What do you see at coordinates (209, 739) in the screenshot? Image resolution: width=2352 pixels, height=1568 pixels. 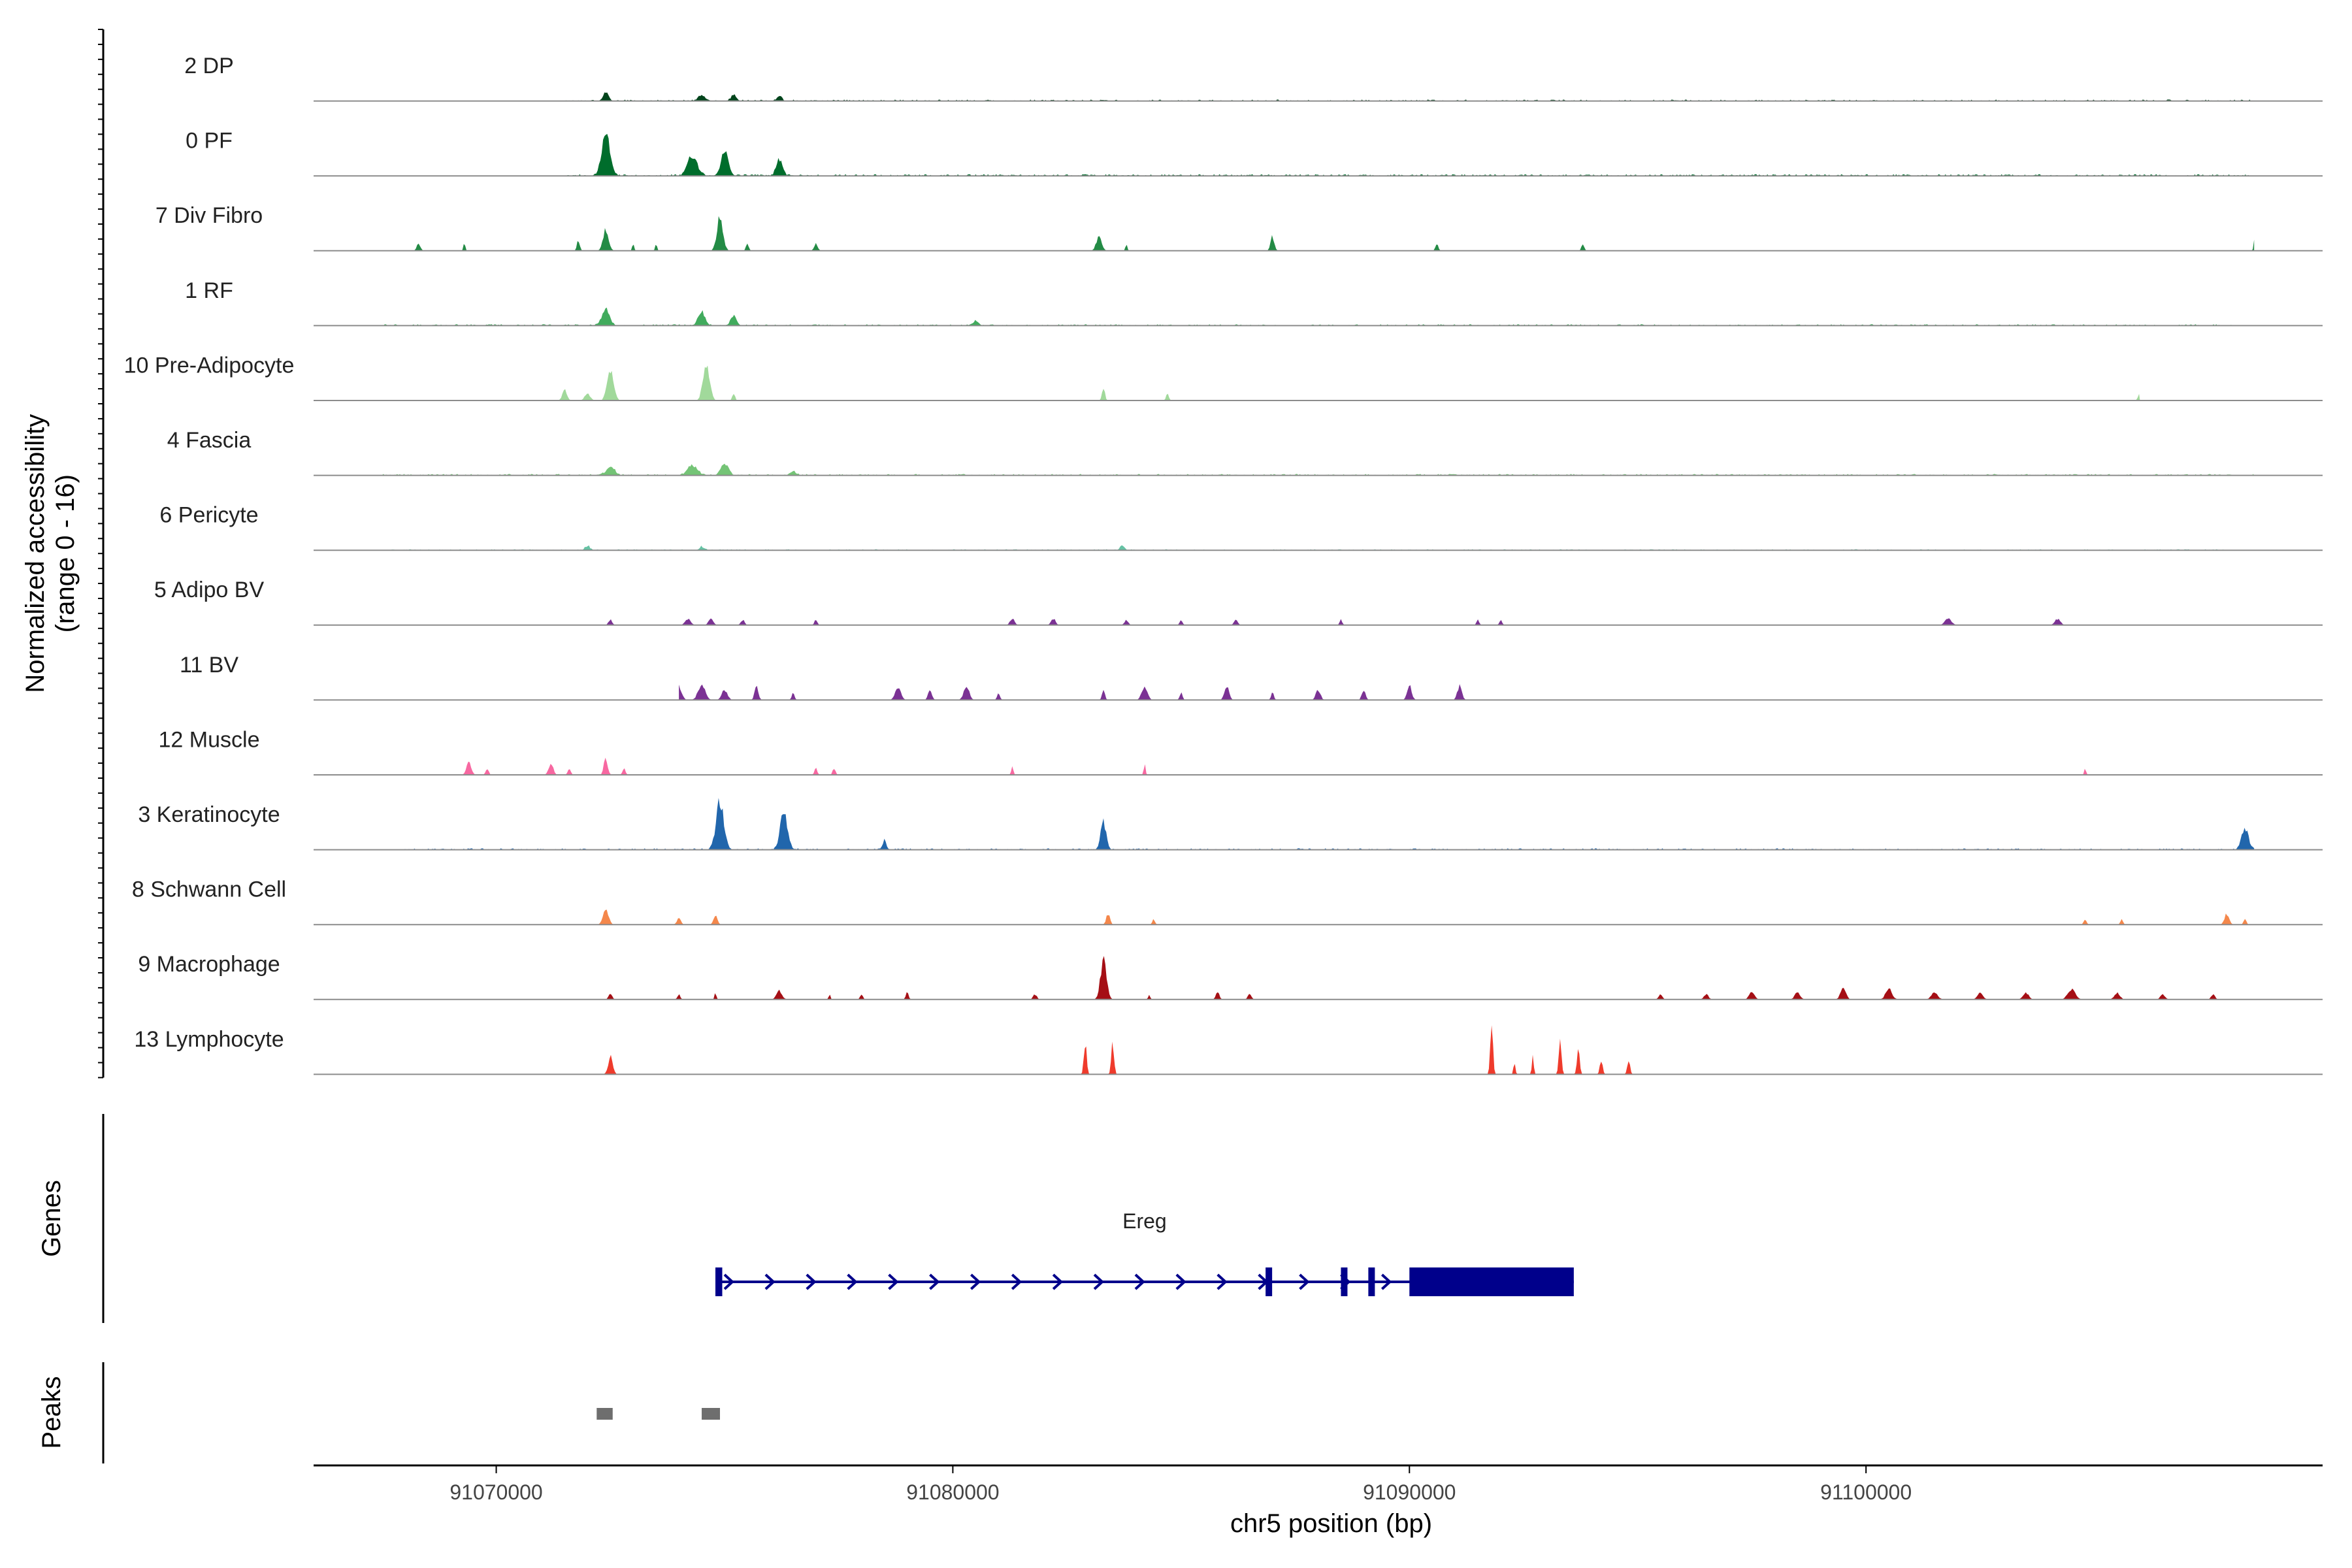 I see `track-label: 12 Muscle` at bounding box center [209, 739].